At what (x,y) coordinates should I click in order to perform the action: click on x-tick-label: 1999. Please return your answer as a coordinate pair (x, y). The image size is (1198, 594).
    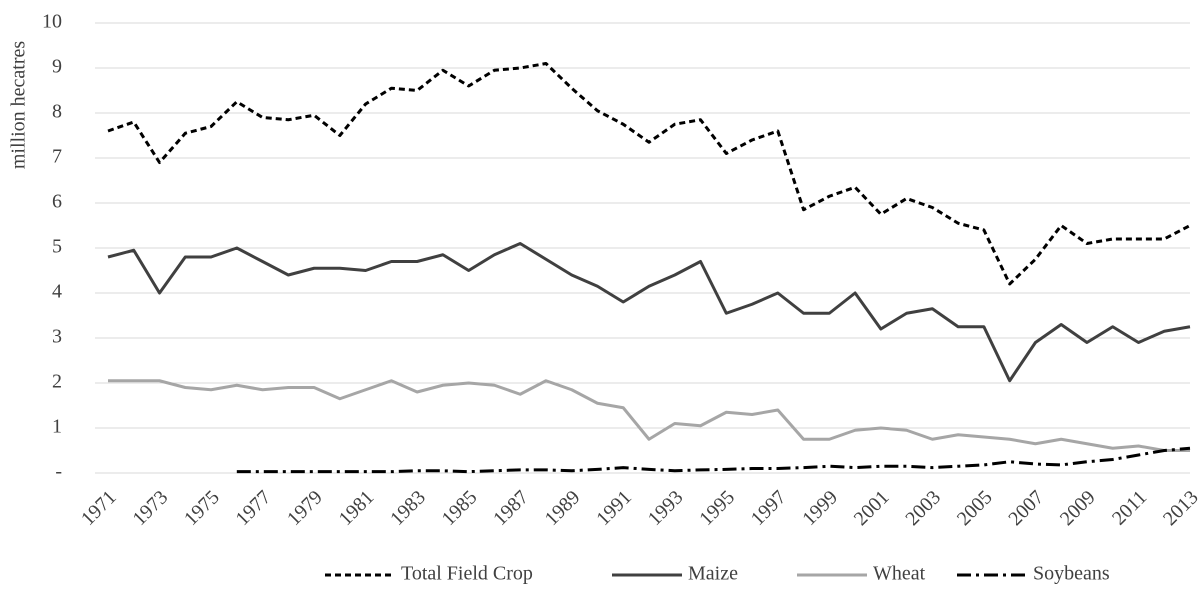
    Looking at the image, I should click on (820, 508).